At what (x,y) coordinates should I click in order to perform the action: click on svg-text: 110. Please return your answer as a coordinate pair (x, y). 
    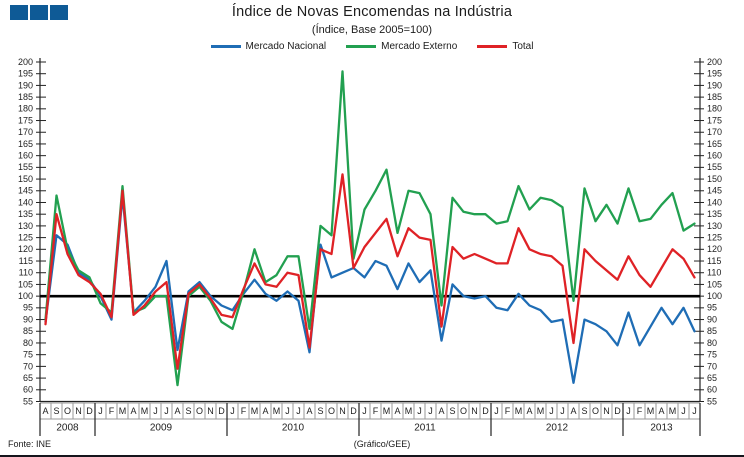
    Looking at the image, I should click on (26, 273).